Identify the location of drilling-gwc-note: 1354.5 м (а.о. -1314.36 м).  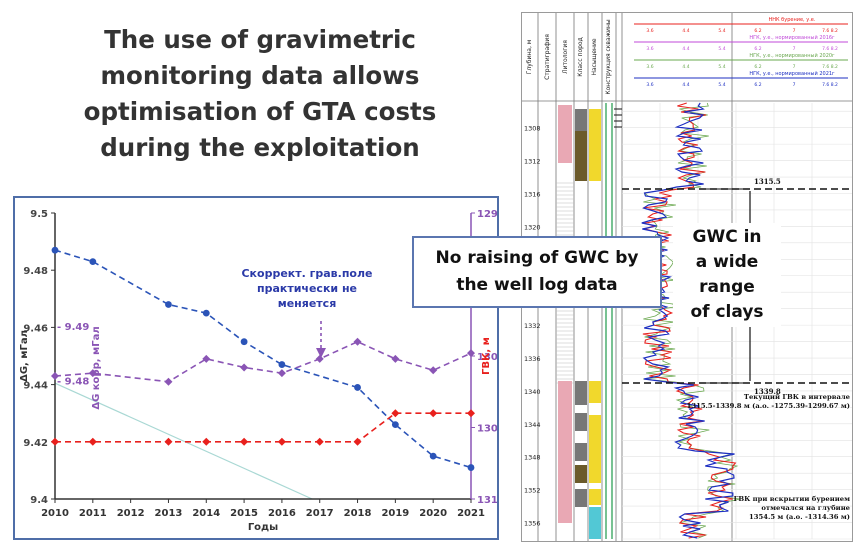
(799, 517).